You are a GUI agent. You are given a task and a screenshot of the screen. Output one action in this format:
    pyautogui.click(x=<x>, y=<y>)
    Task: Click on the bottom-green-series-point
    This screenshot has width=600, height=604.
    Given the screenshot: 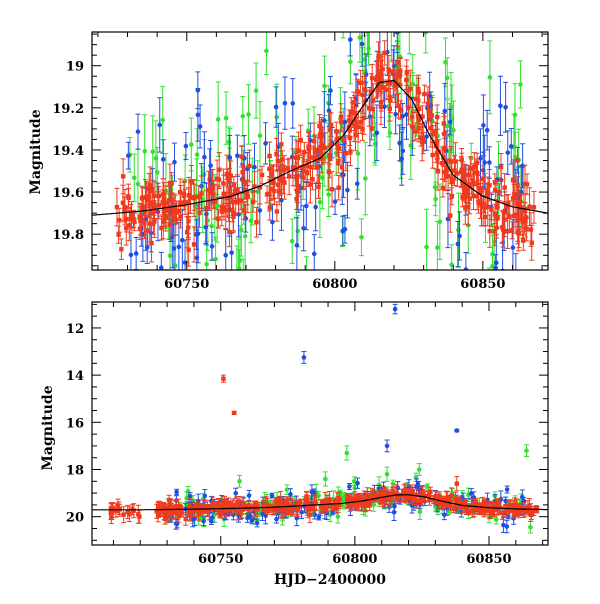 What is the action you would take?
    pyautogui.click(x=338, y=516)
    